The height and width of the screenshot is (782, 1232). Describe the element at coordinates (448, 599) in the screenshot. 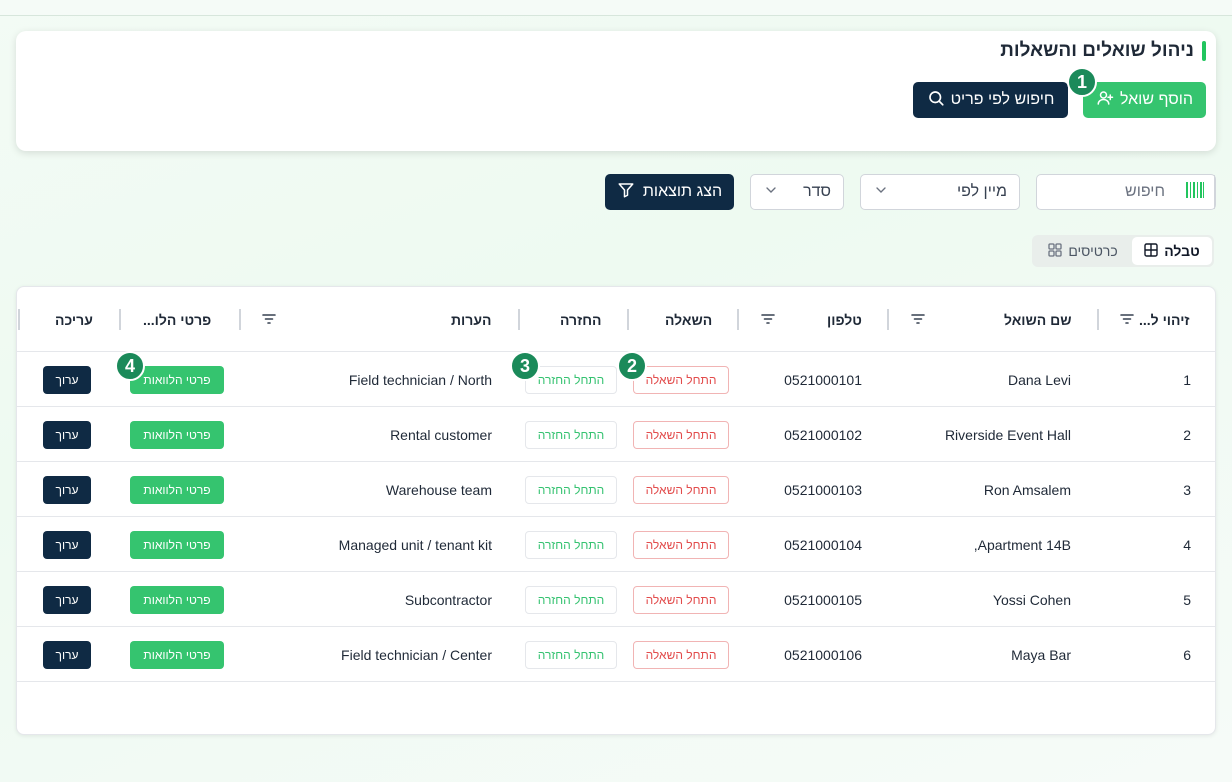

I see `cell-notes: Subcontractor` at that location.